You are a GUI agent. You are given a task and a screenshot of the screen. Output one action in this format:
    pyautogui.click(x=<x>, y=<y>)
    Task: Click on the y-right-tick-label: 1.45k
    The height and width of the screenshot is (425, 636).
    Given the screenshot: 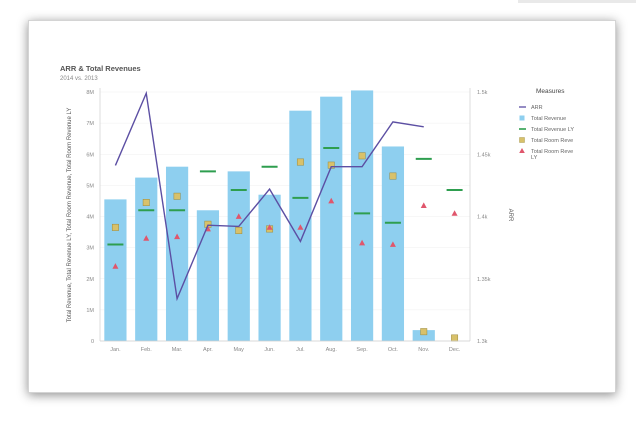 What is the action you would take?
    pyautogui.click(x=484, y=155)
    